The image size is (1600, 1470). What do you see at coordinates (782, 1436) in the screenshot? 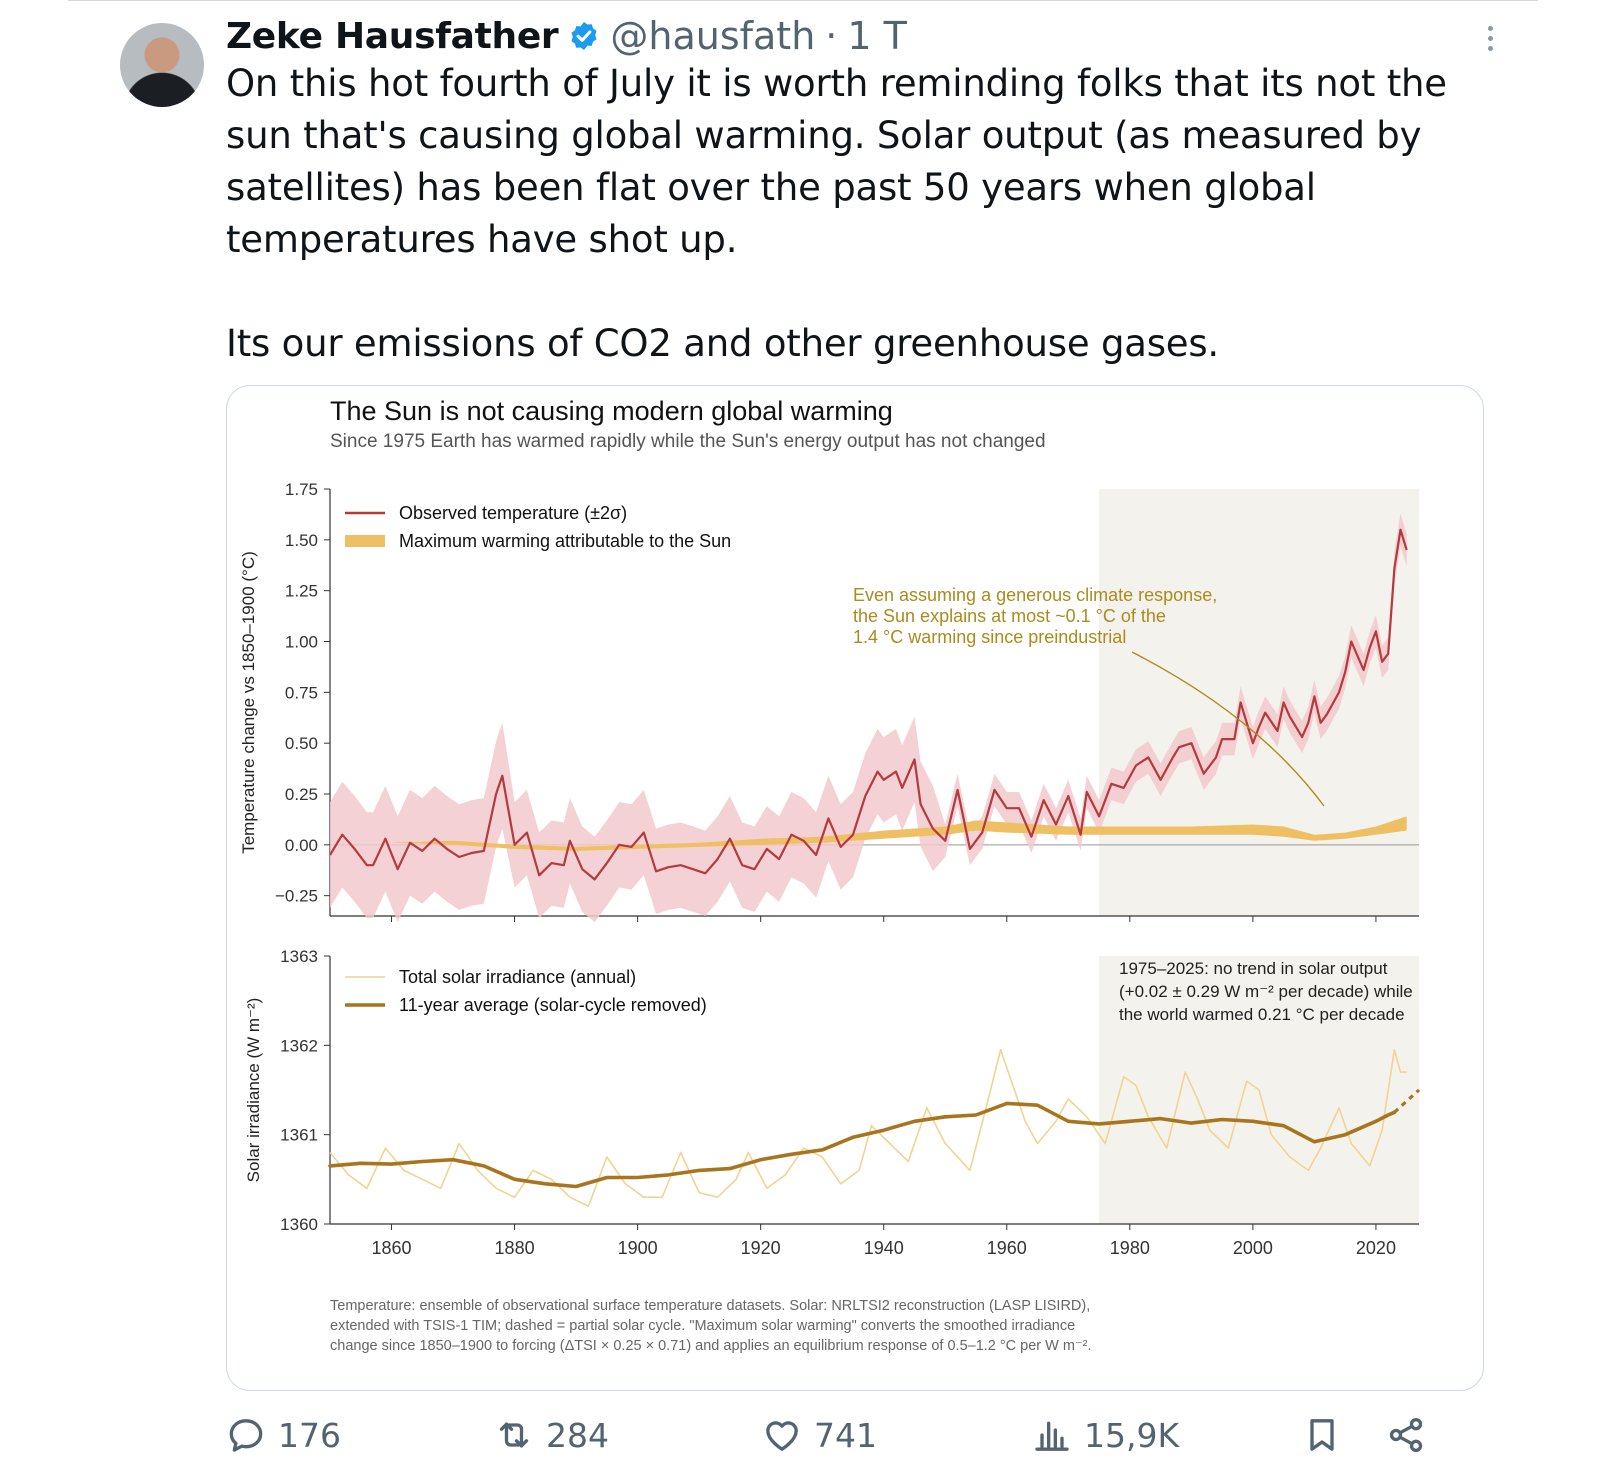
I see `like-icon` at bounding box center [782, 1436].